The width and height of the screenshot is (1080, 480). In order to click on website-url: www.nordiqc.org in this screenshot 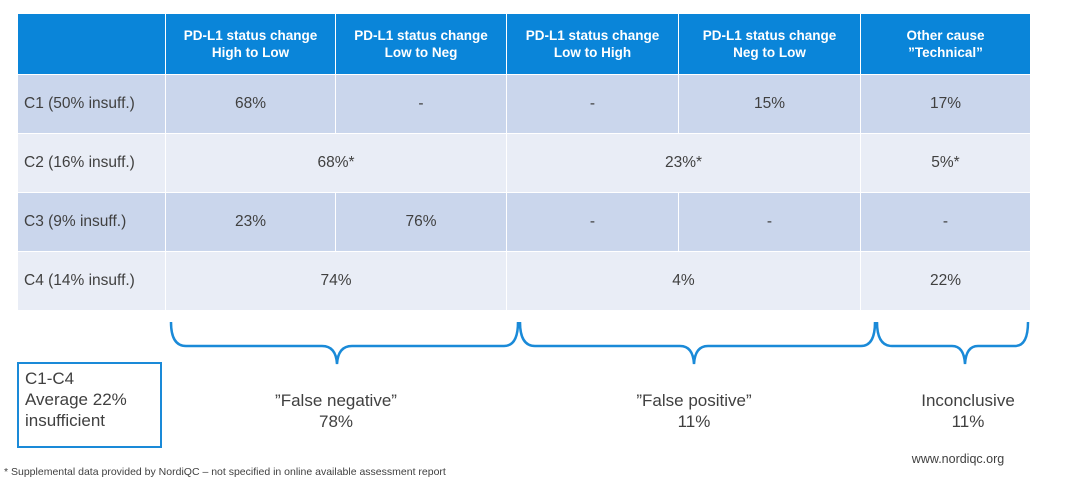, I will do `click(958, 459)`.